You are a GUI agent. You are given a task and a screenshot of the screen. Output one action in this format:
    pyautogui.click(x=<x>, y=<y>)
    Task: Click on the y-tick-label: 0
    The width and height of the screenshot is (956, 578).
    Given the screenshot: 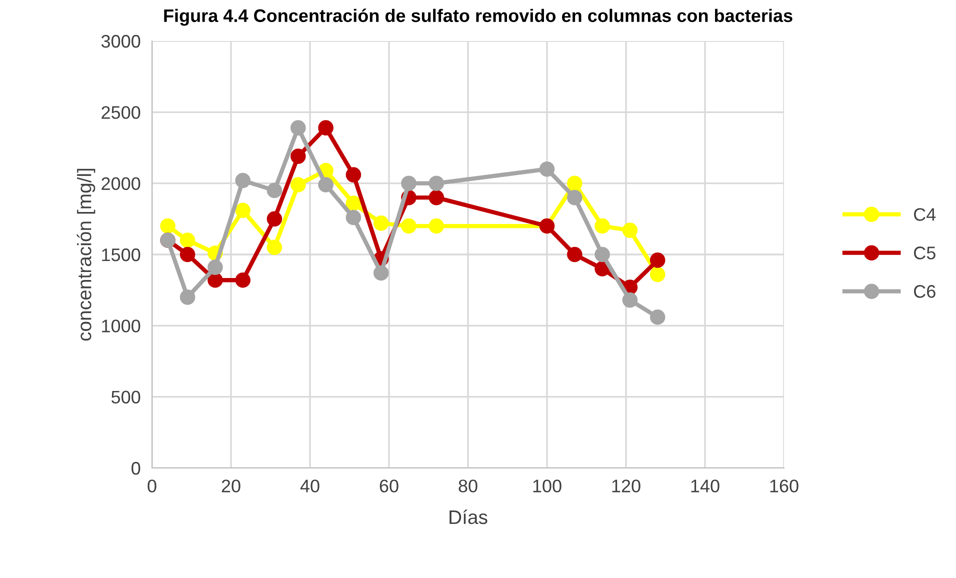 What is the action you would take?
    pyautogui.click(x=136, y=468)
    